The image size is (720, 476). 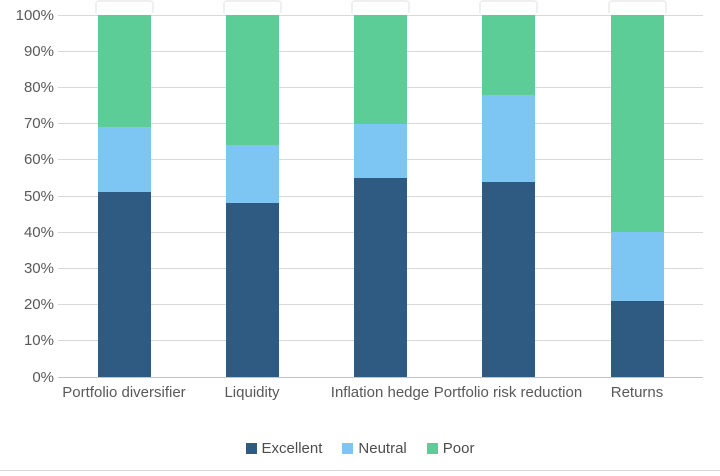 What do you see at coordinates (124, 71) in the screenshot?
I see `bar-segment-poor-portfolio-diversifier` at bounding box center [124, 71].